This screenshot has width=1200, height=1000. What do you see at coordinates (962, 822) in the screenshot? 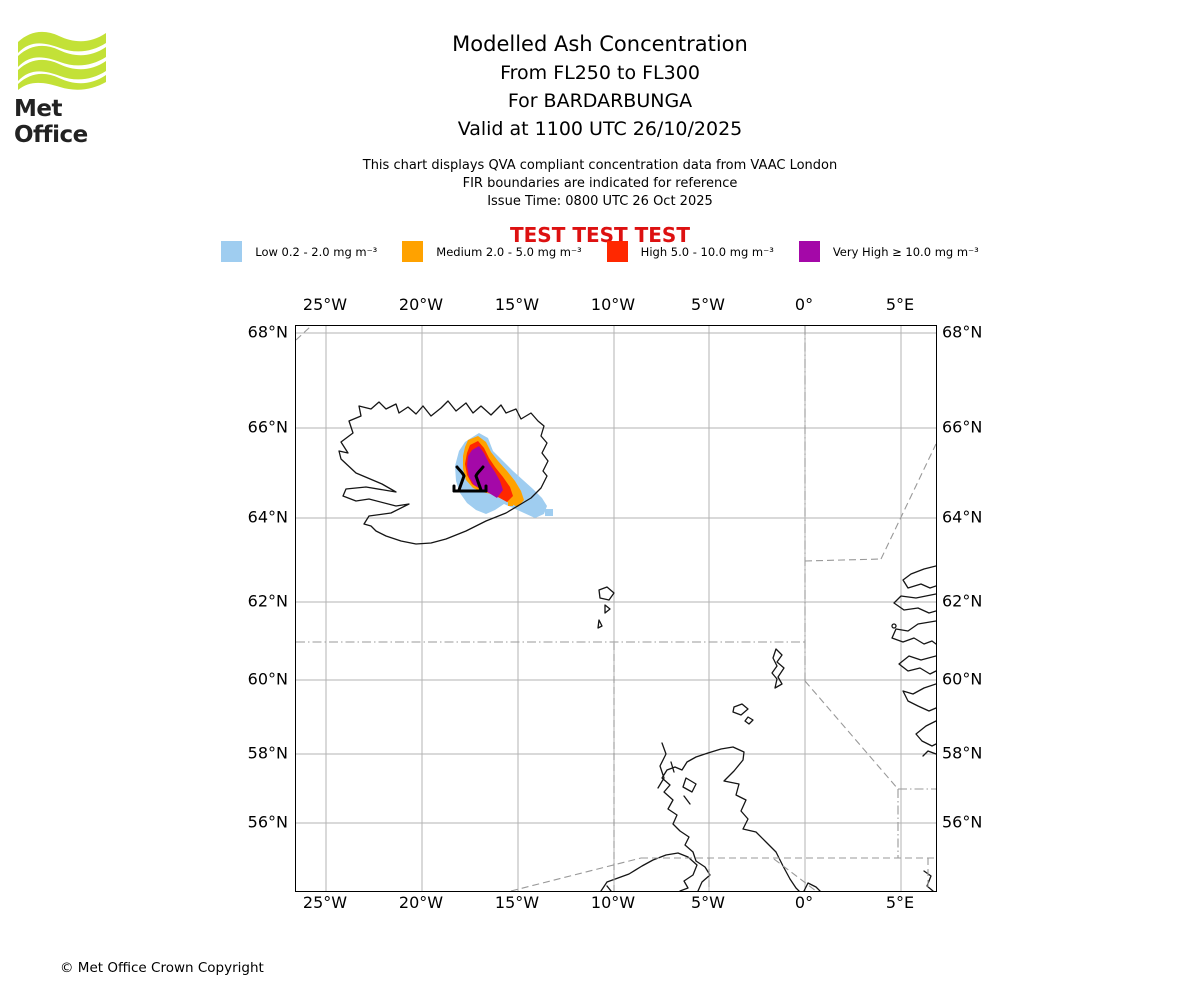
I see `lat-tick-label-right: 56°N` at bounding box center [962, 822].